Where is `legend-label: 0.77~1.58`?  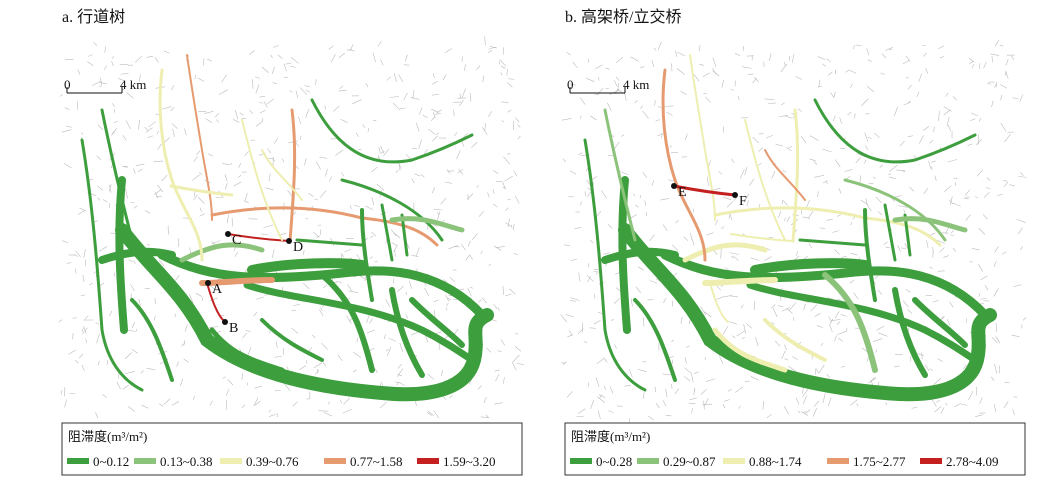
legend-label: 0.77~1.58 is located at coordinates (376, 461).